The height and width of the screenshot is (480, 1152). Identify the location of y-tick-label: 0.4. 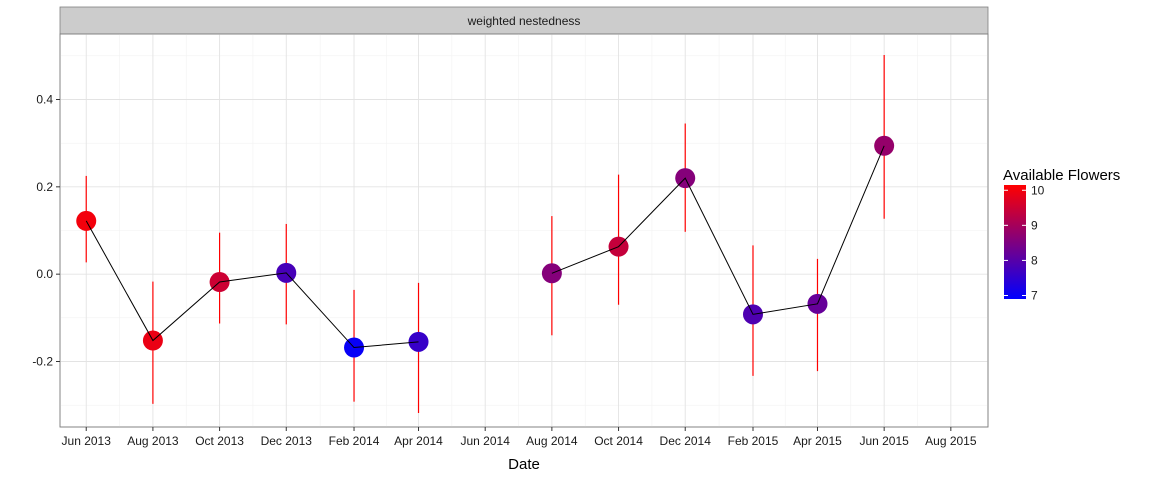
(44, 100).